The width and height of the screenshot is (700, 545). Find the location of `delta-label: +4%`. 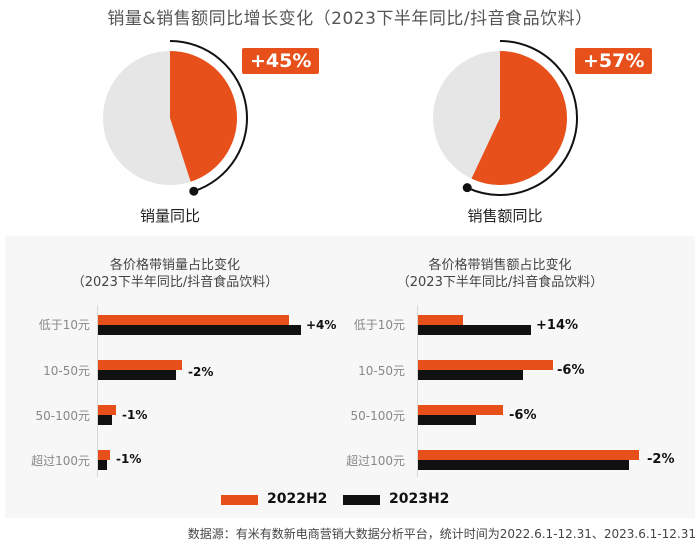

delta-label: +4% is located at coordinates (321, 325).